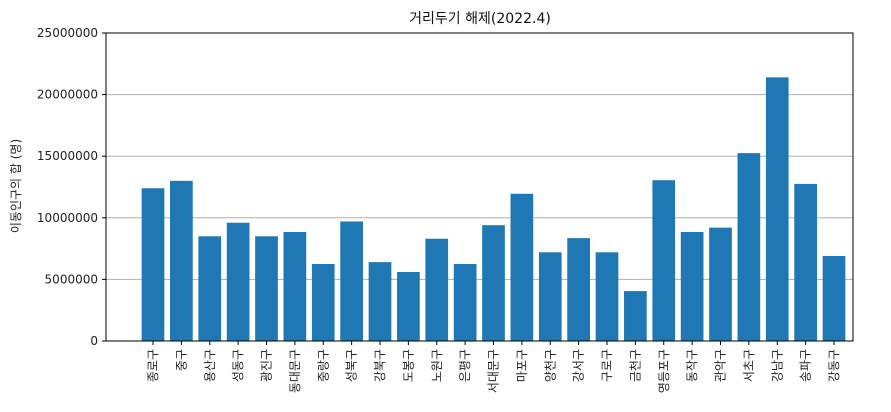  What do you see at coordinates (153, 365) in the screenshot?
I see `x-tick-label: 종로구` at bounding box center [153, 365].